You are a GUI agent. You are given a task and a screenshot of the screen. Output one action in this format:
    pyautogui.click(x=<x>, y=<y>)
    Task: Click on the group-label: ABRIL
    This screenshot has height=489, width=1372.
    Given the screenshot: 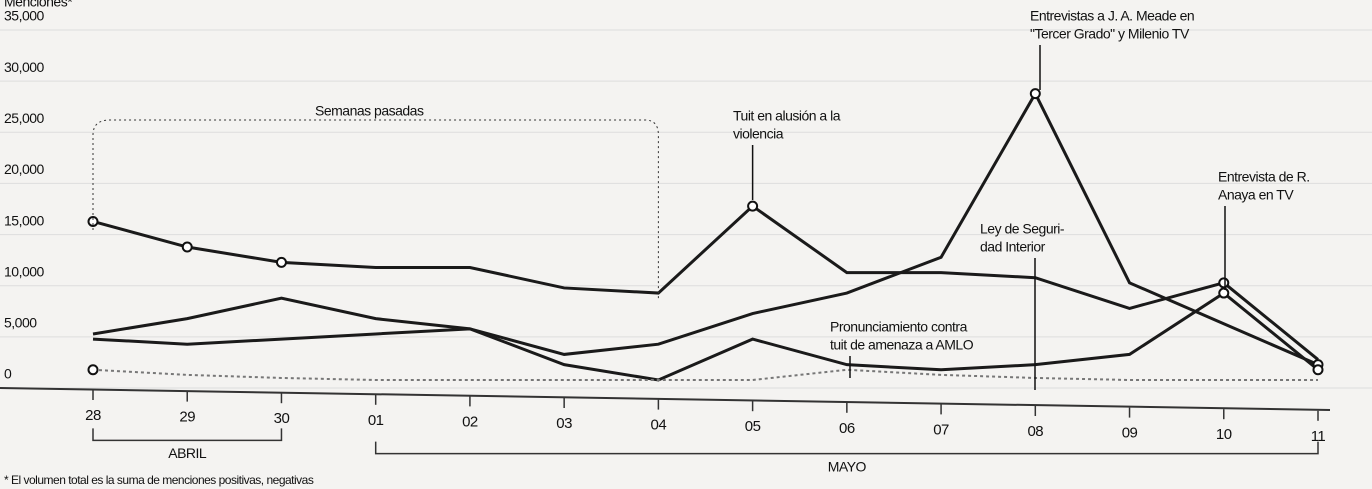 What is the action you would take?
    pyautogui.click(x=187, y=453)
    